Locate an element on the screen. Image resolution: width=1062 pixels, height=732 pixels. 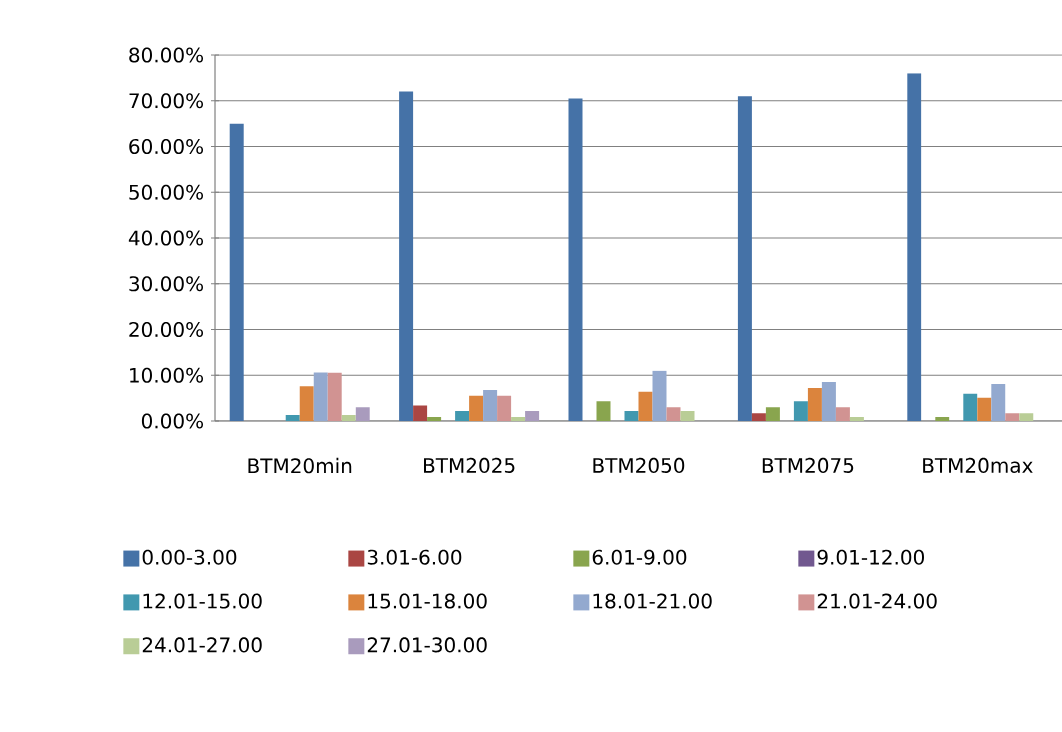
legend-label: 0.00-3.00 is located at coordinates (189, 557).